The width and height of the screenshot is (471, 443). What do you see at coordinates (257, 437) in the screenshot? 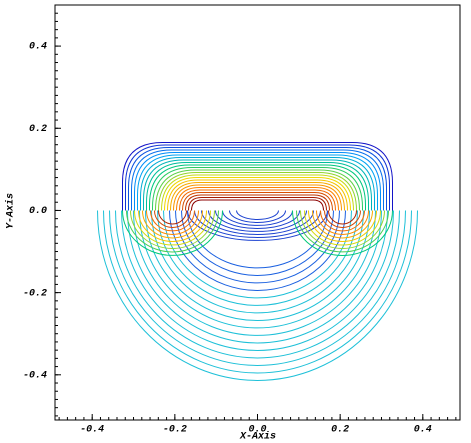
I see `x-axis-label: X-Axis` at bounding box center [257, 437].